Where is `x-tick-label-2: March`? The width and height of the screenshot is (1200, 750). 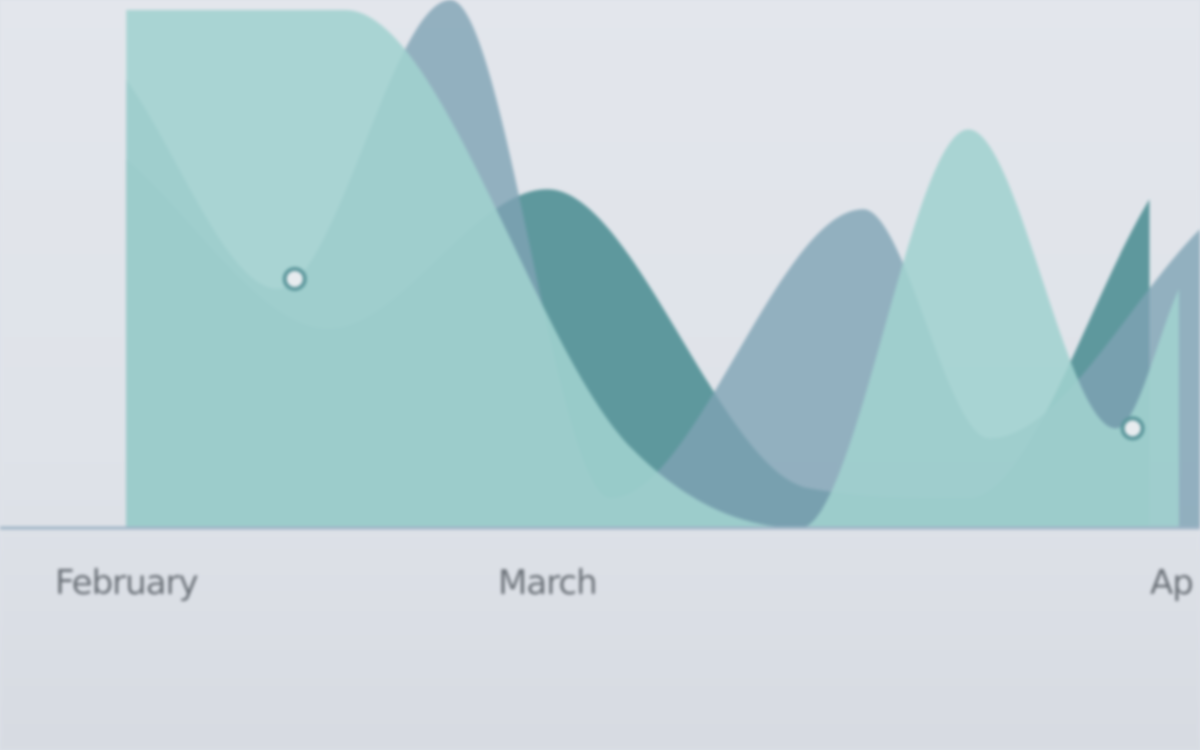
x-tick-label-2: March is located at coordinates (547, 583).